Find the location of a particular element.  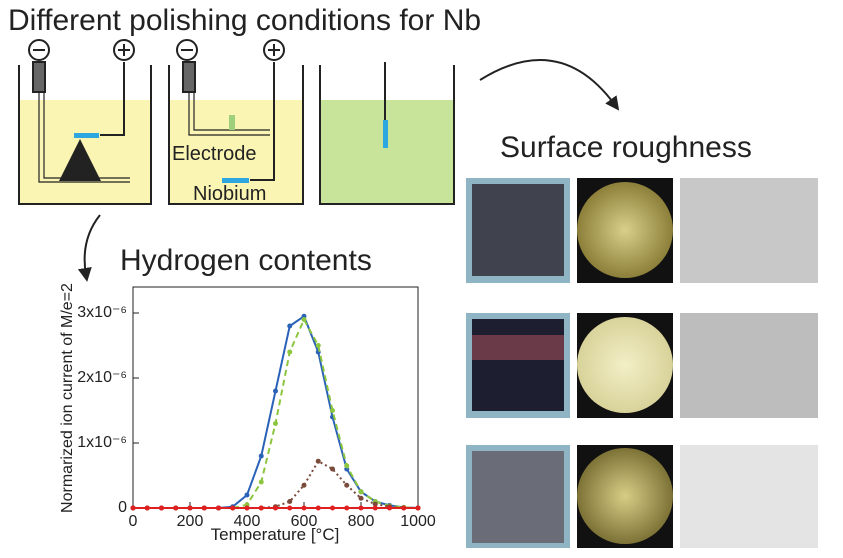

y-tick-label: 3x10⁻⁶ is located at coordinates (102, 312).